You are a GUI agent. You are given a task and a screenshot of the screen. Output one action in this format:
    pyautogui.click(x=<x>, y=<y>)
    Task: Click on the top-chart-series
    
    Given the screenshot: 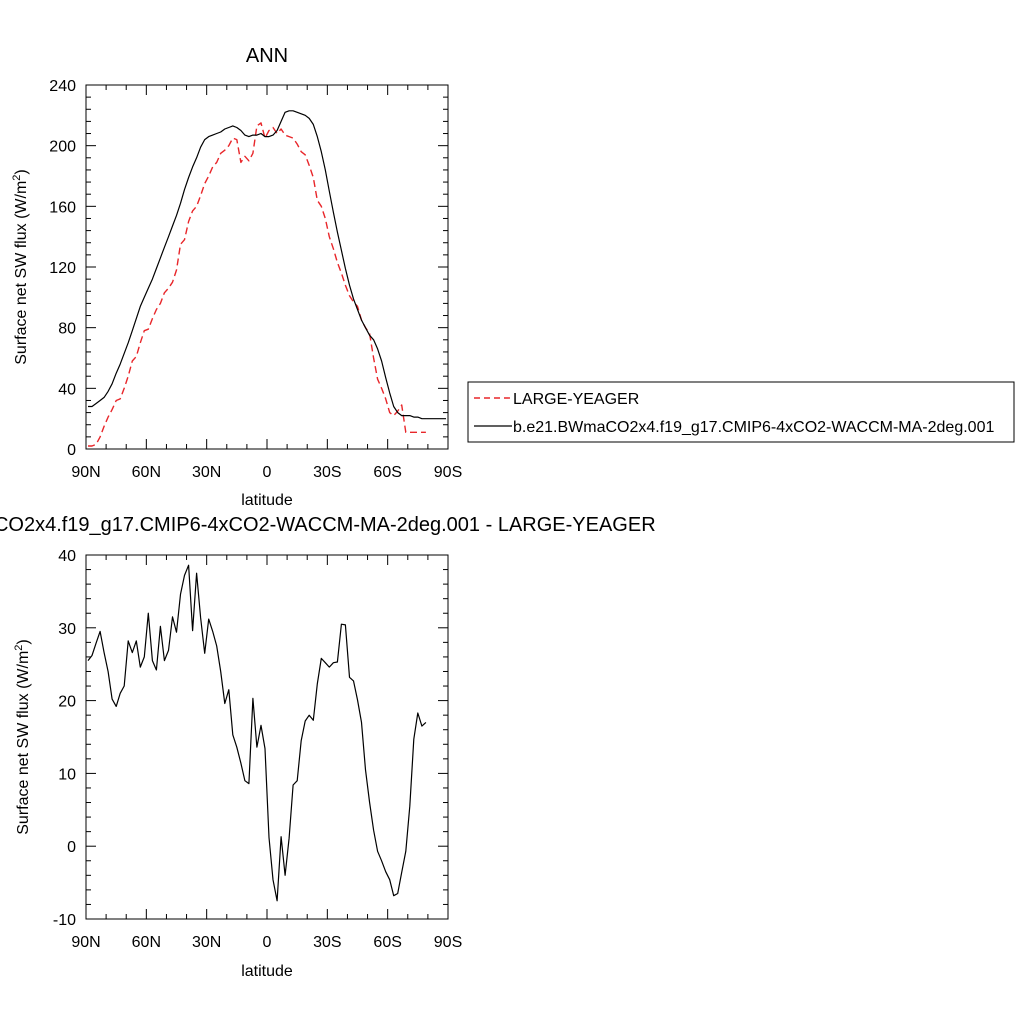 What is the action you would take?
    pyautogui.click(x=267, y=278)
    